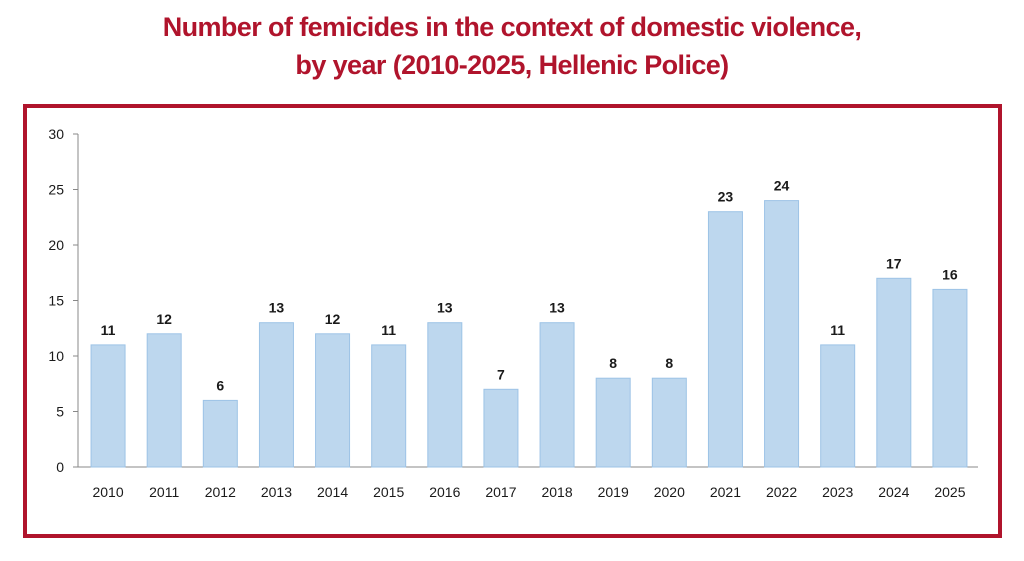 The image size is (1024, 561). I want to click on data-label-2024: 17, so click(894, 263).